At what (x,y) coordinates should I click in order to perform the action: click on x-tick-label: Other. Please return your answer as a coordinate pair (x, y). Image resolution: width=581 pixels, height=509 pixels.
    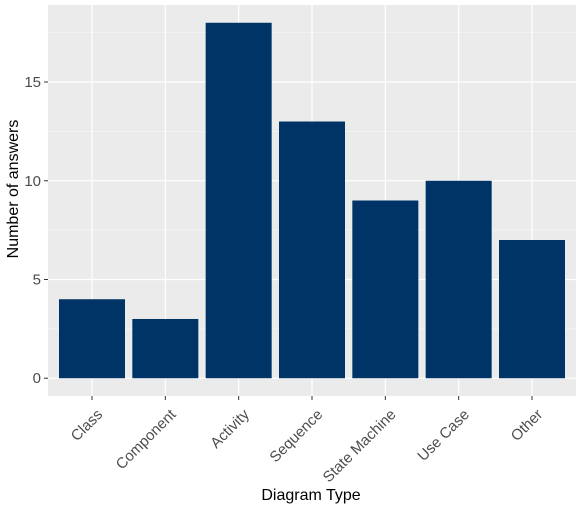
    Looking at the image, I should click on (527, 425).